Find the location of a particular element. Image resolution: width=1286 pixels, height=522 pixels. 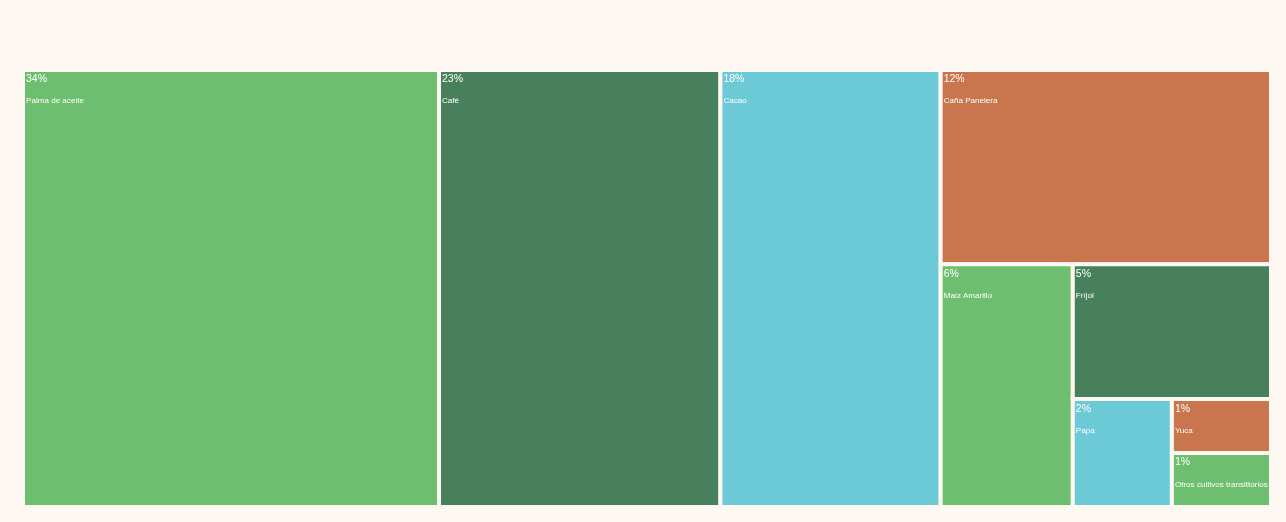

category-label: Palma de aceite is located at coordinates (55, 101).